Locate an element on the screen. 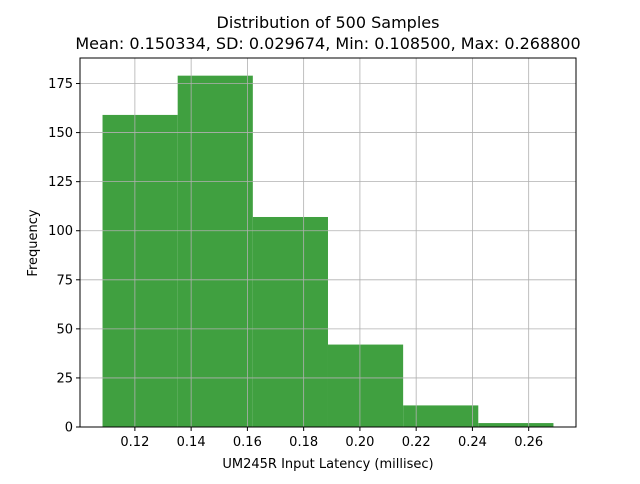 Image resolution: width=640 pixels, height=484 pixels. x-tick-label: 0.26 is located at coordinates (528, 442).